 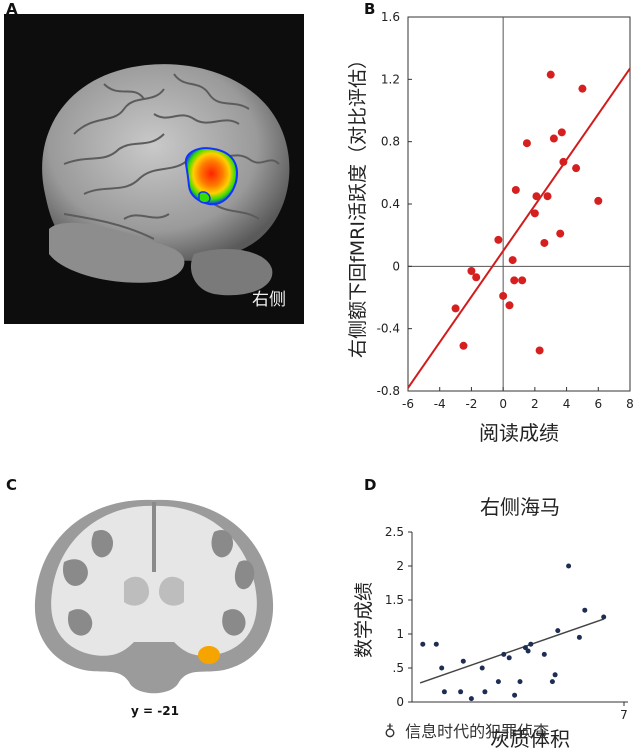 I want to click on brain-surface-drawing, so click(x=166, y=180).